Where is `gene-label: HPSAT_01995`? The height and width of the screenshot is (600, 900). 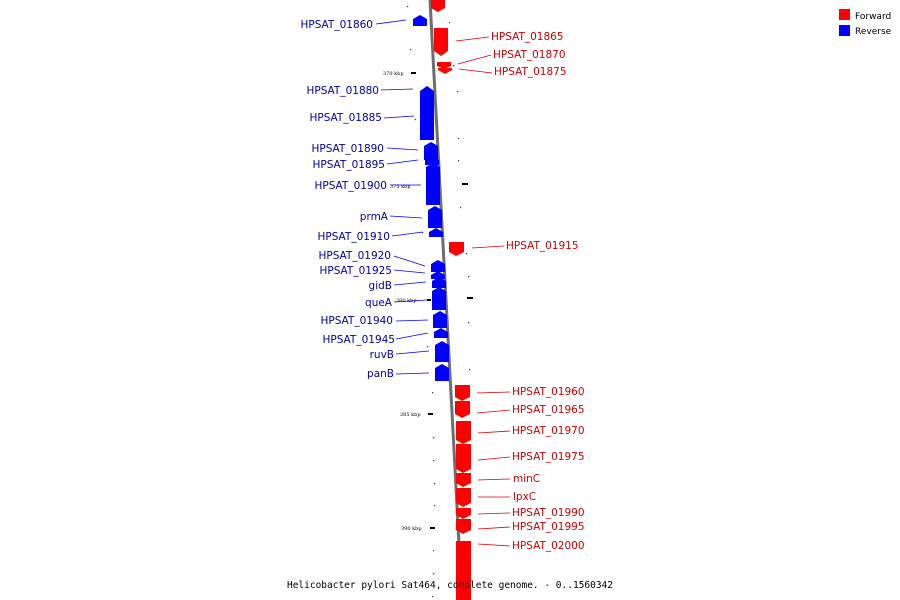 gene-label: HPSAT_01995 is located at coordinates (548, 527).